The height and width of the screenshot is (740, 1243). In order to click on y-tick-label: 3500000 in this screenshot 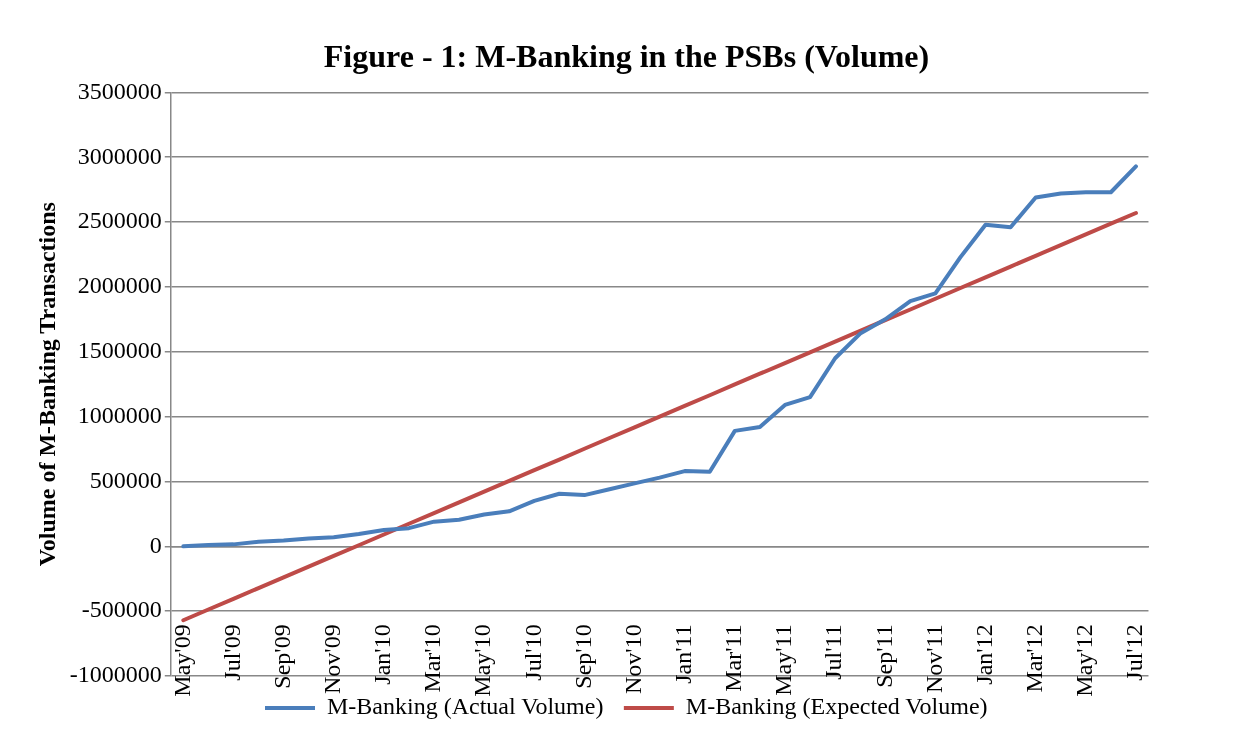, I will do `click(119, 90)`.